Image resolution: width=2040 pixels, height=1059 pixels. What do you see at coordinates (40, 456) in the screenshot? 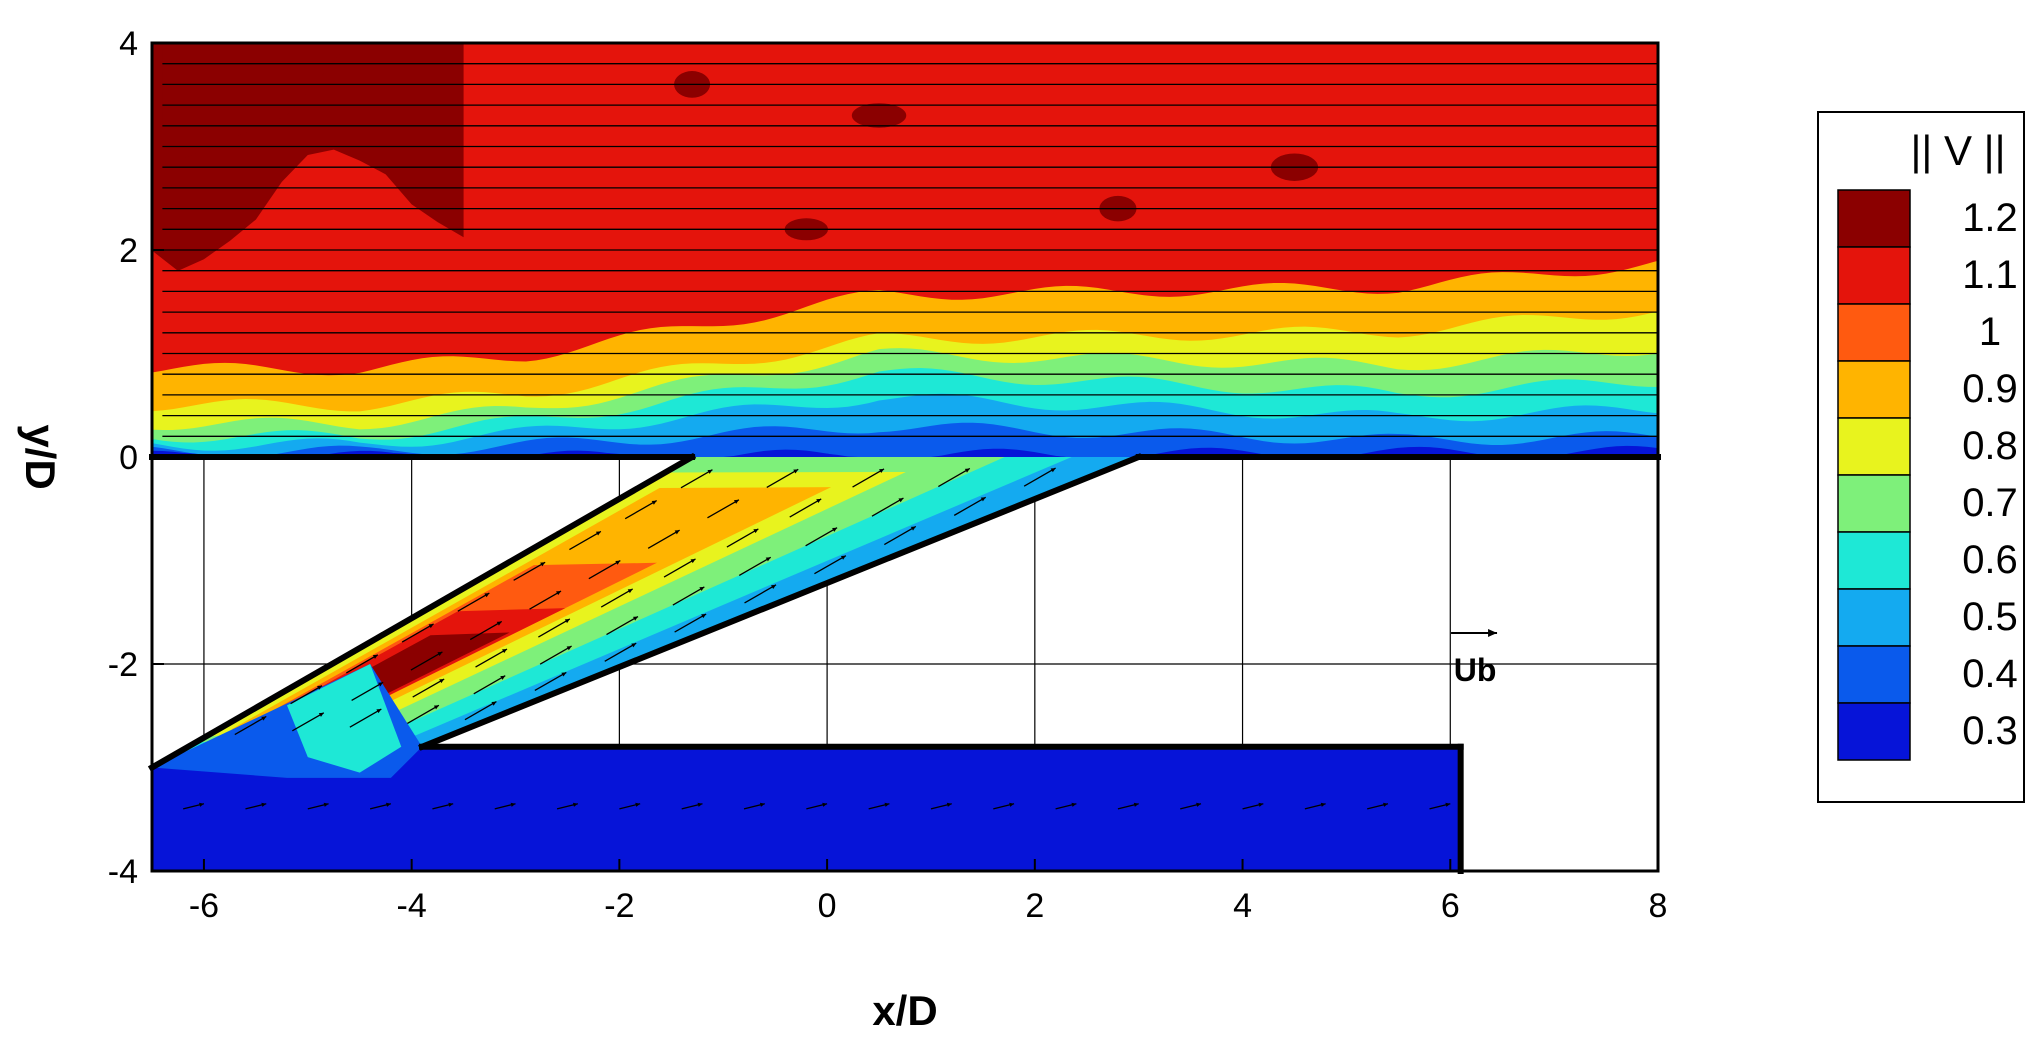
I see `y-axis-title: y/D` at bounding box center [40, 456].